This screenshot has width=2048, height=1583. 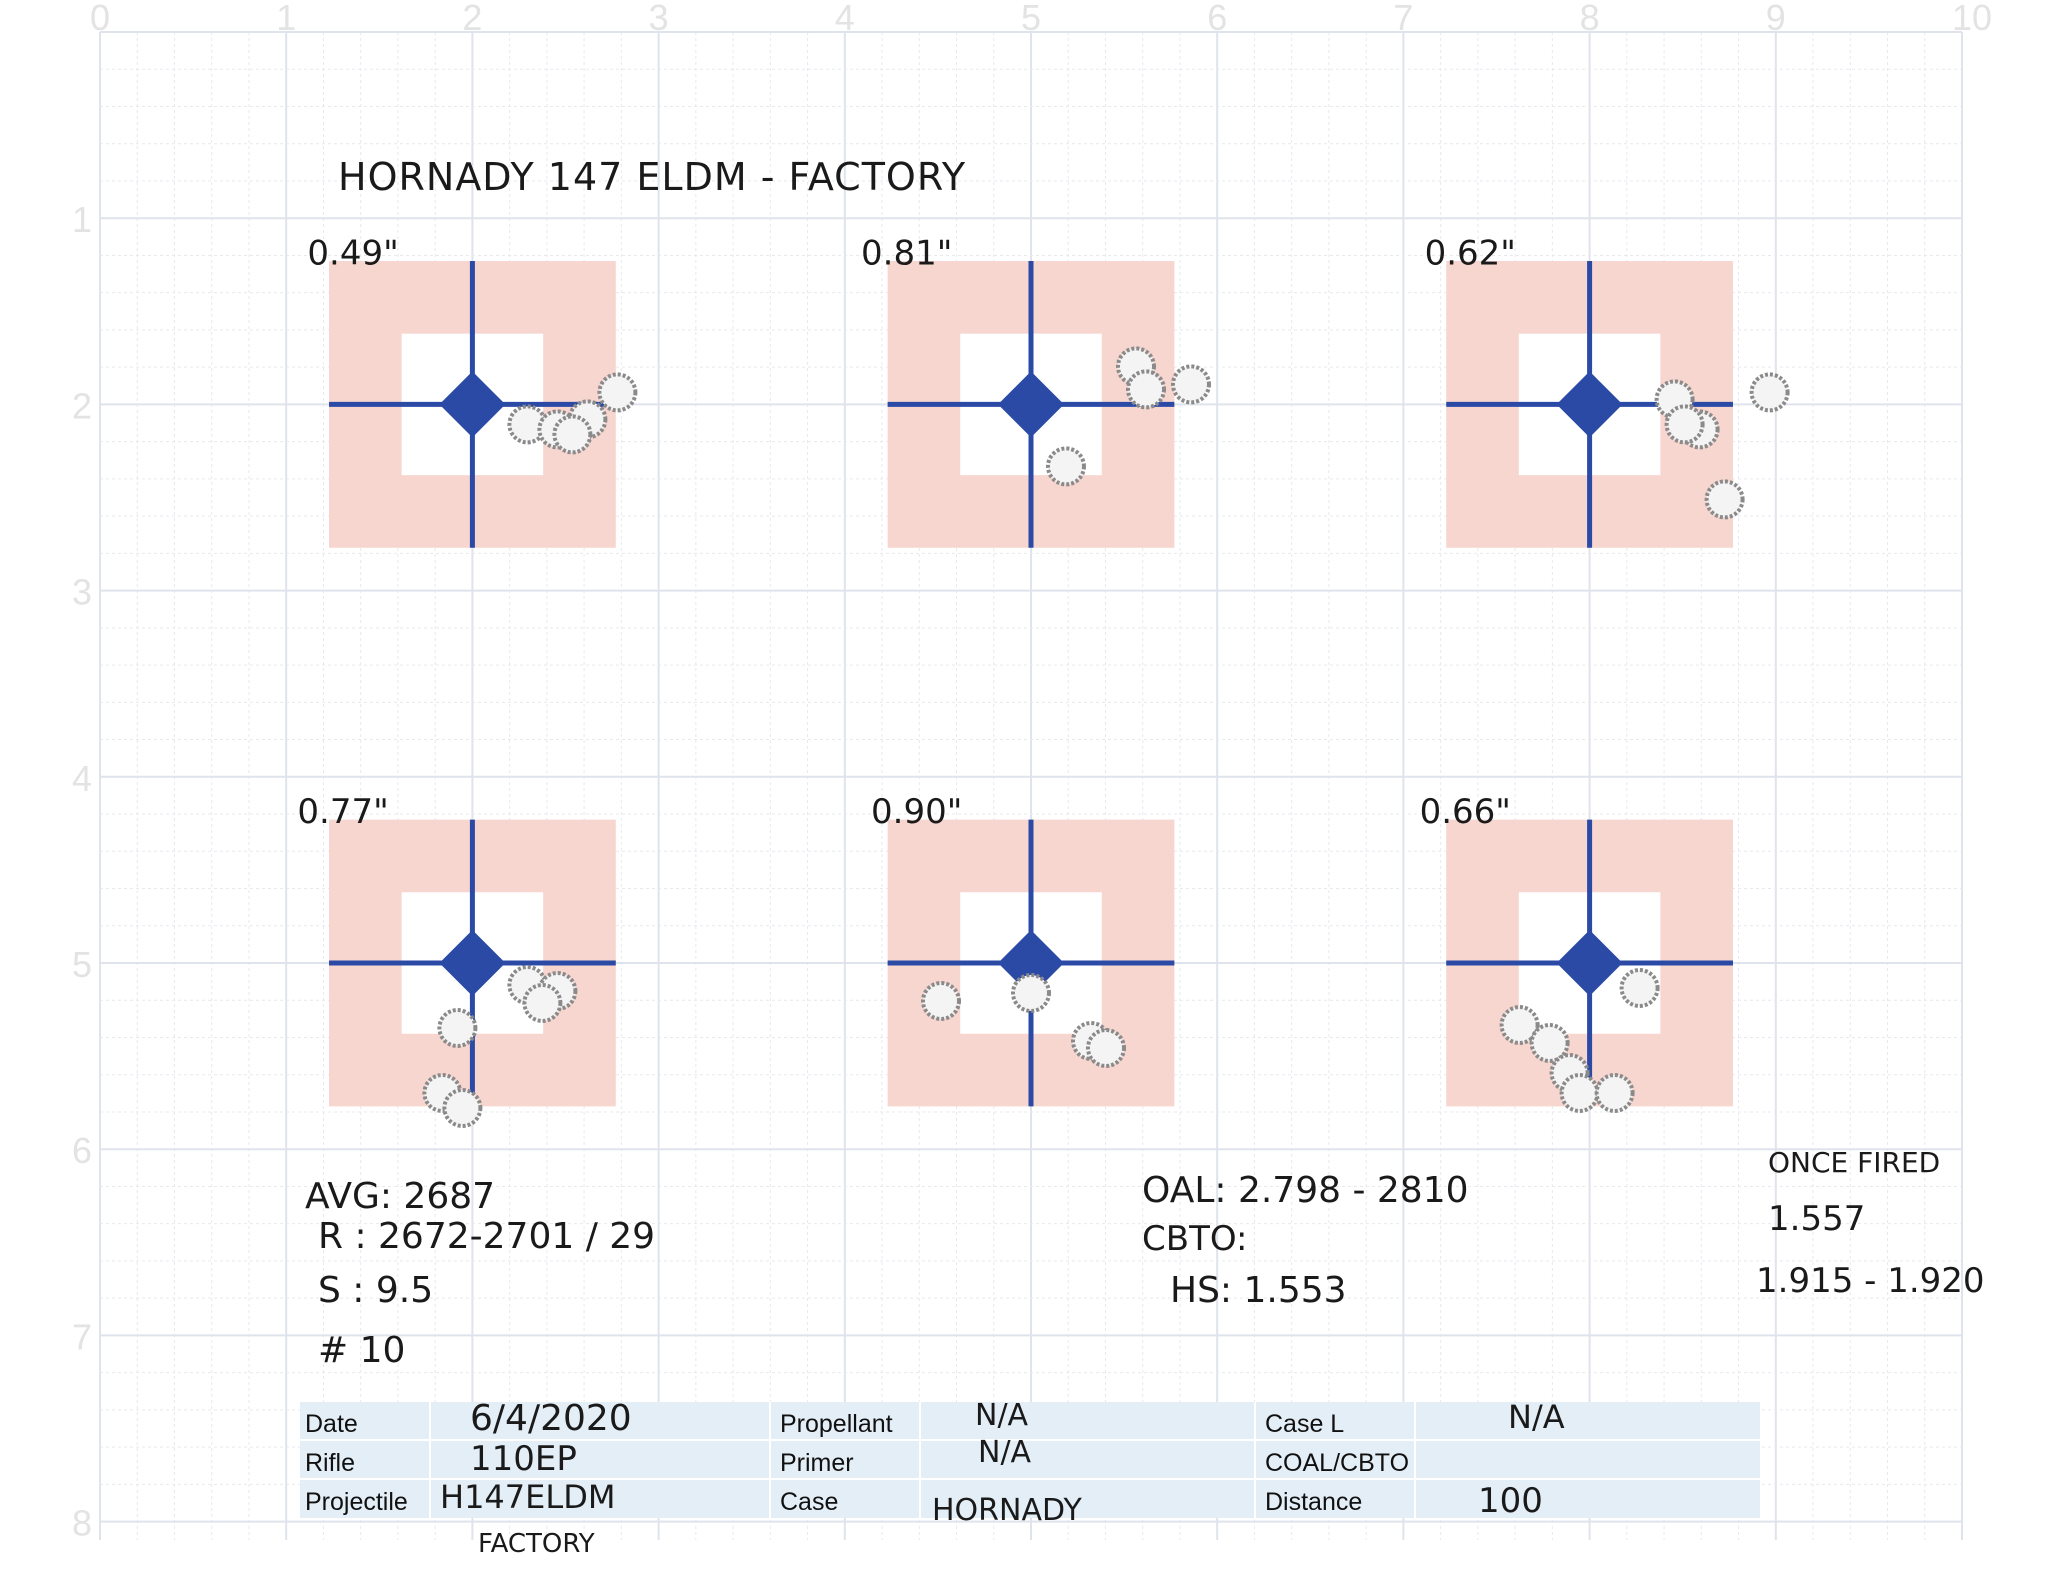 I want to click on distance-label: Distance, so click(x=1313, y=1502).